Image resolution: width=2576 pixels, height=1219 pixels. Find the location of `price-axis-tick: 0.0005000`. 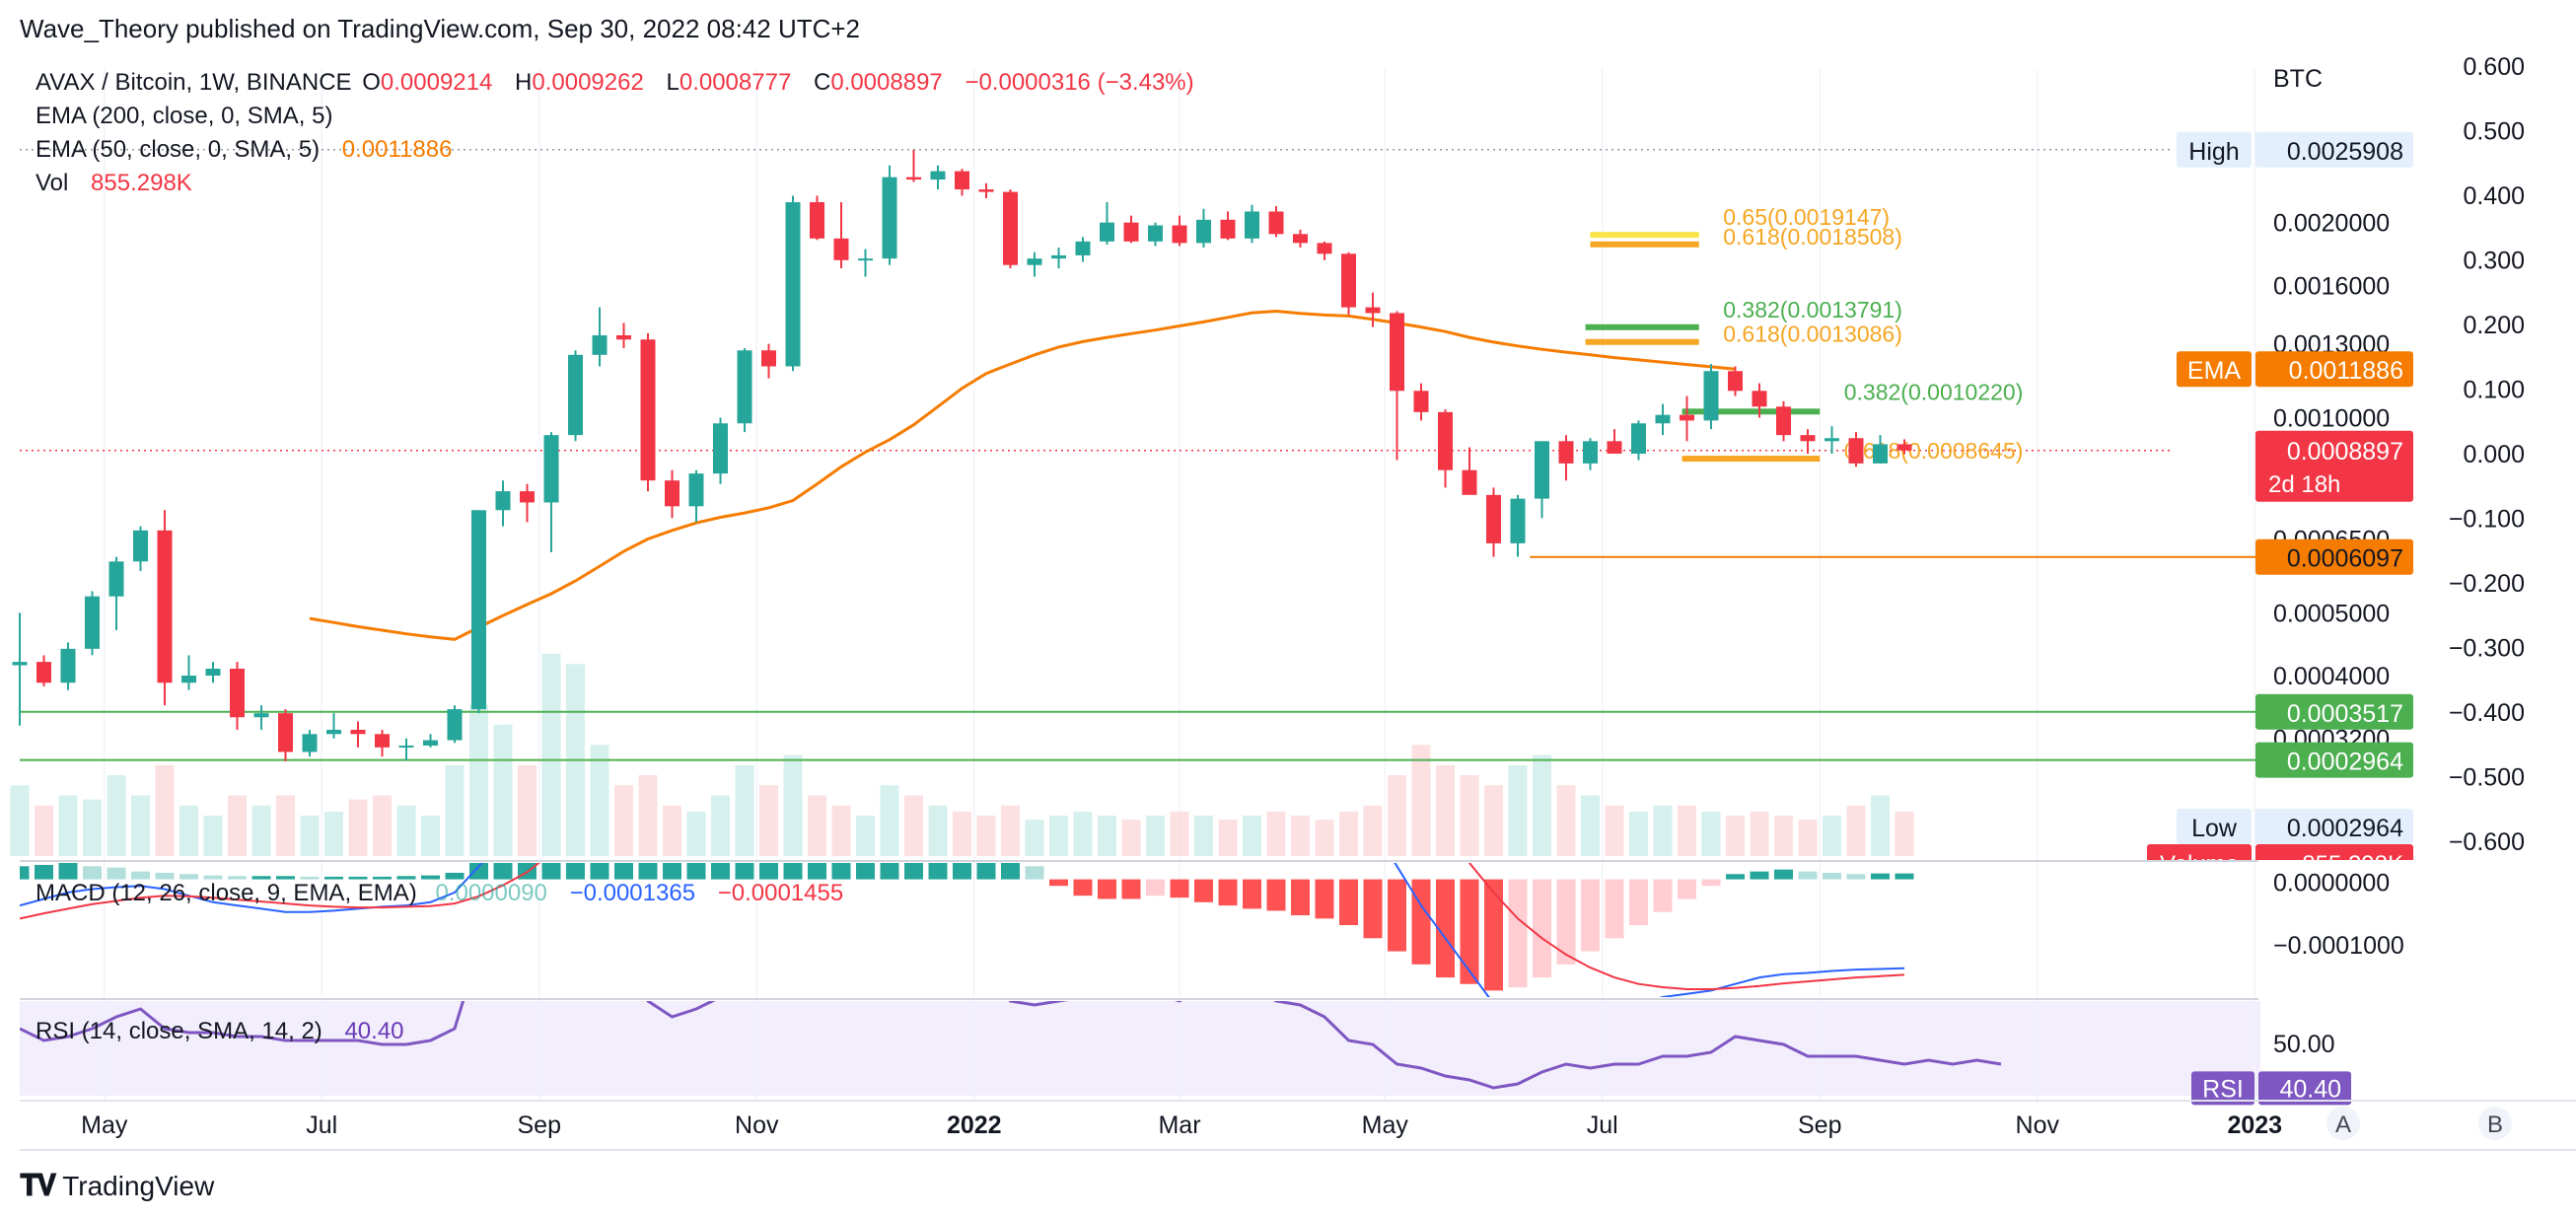

price-axis-tick: 0.0005000 is located at coordinates (2331, 614).